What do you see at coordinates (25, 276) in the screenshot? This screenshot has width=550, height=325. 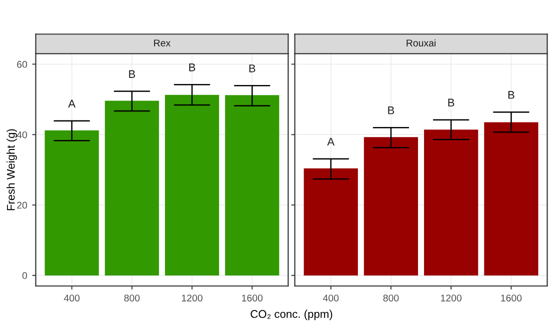 I see `y-tick-label: 0` at bounding box center [25, 276].